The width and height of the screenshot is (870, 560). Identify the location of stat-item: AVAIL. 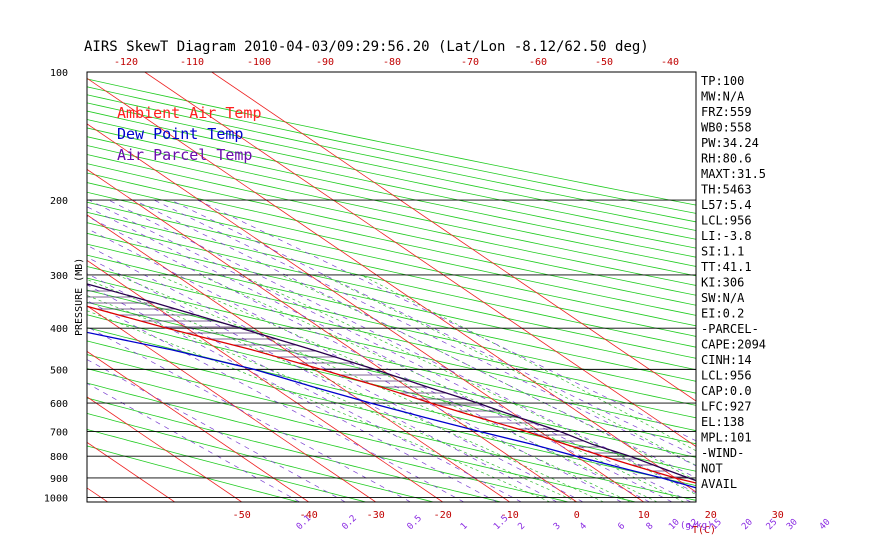
(719, 484).